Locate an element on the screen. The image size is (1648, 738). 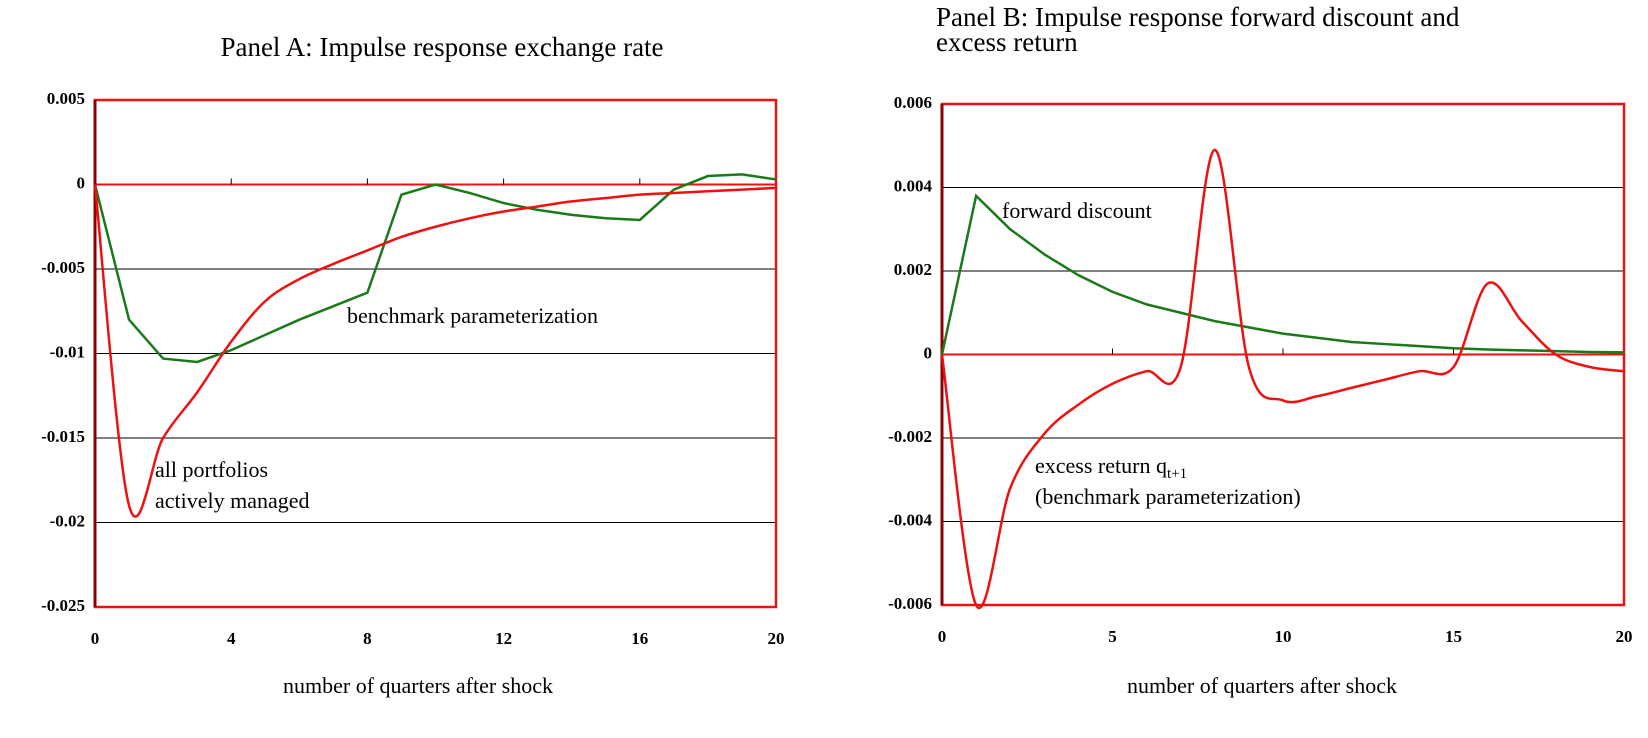
annotation: benchmark parameterization is located at coordinates (472, 315).